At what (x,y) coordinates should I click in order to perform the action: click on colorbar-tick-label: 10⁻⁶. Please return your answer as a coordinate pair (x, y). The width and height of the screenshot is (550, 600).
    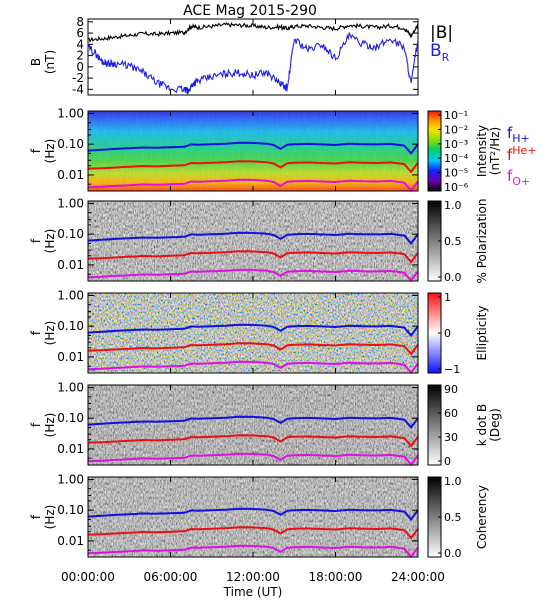
    Looking at the image, I should click on (456, 187).